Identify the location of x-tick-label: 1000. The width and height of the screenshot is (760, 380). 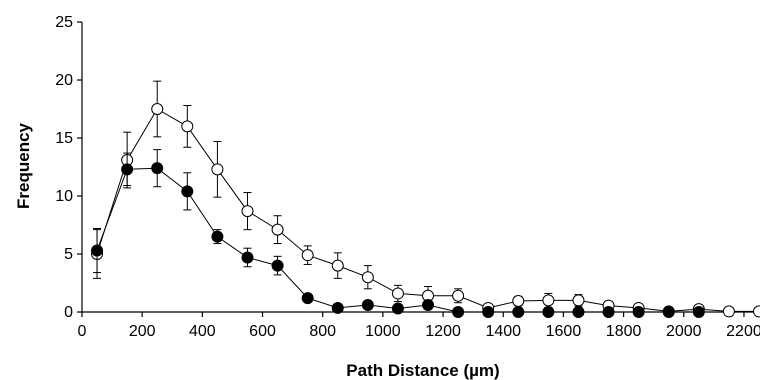
(383, 331).